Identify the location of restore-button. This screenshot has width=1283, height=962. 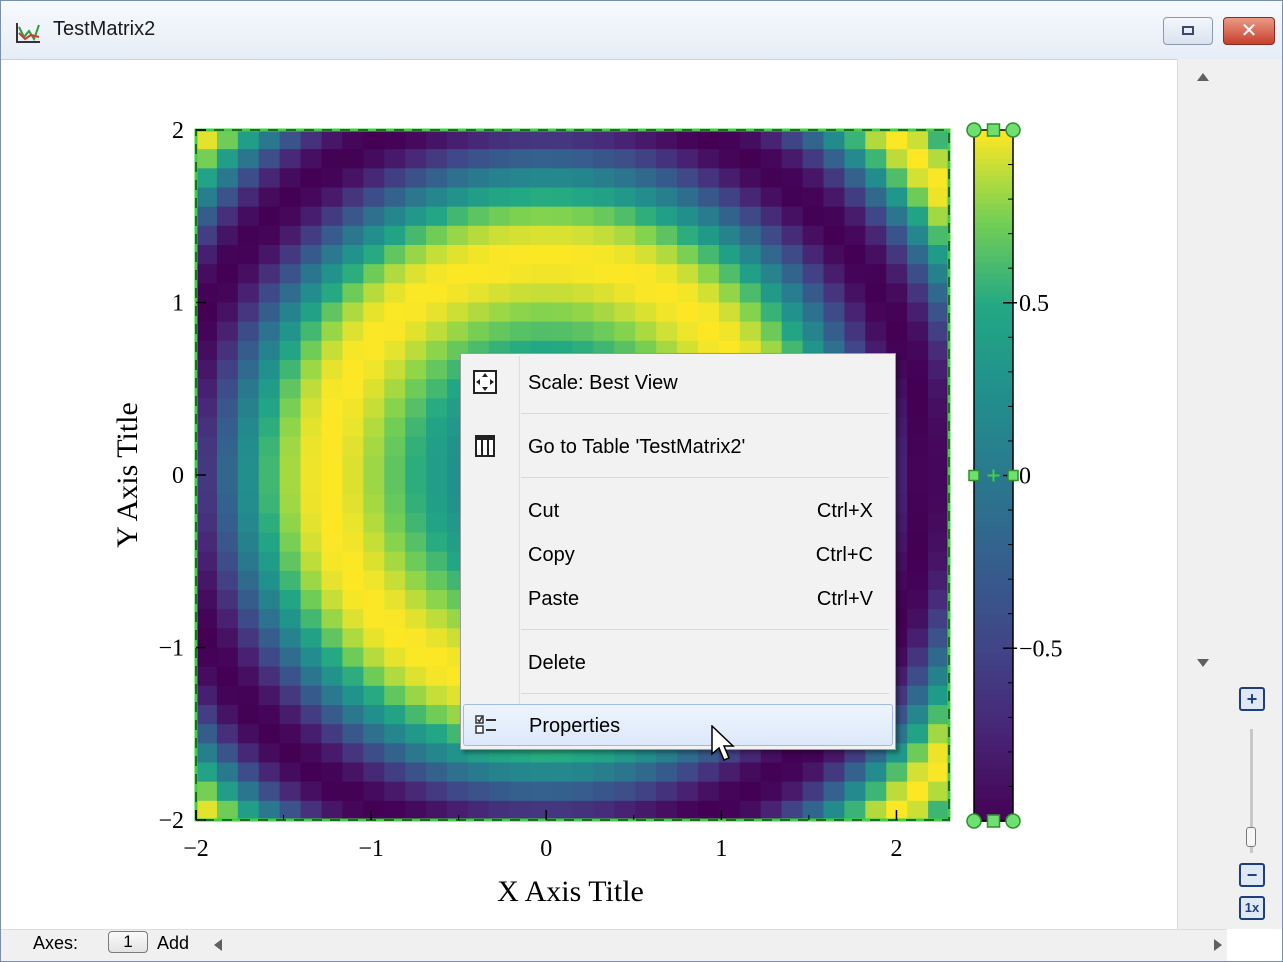
(1188, 31).